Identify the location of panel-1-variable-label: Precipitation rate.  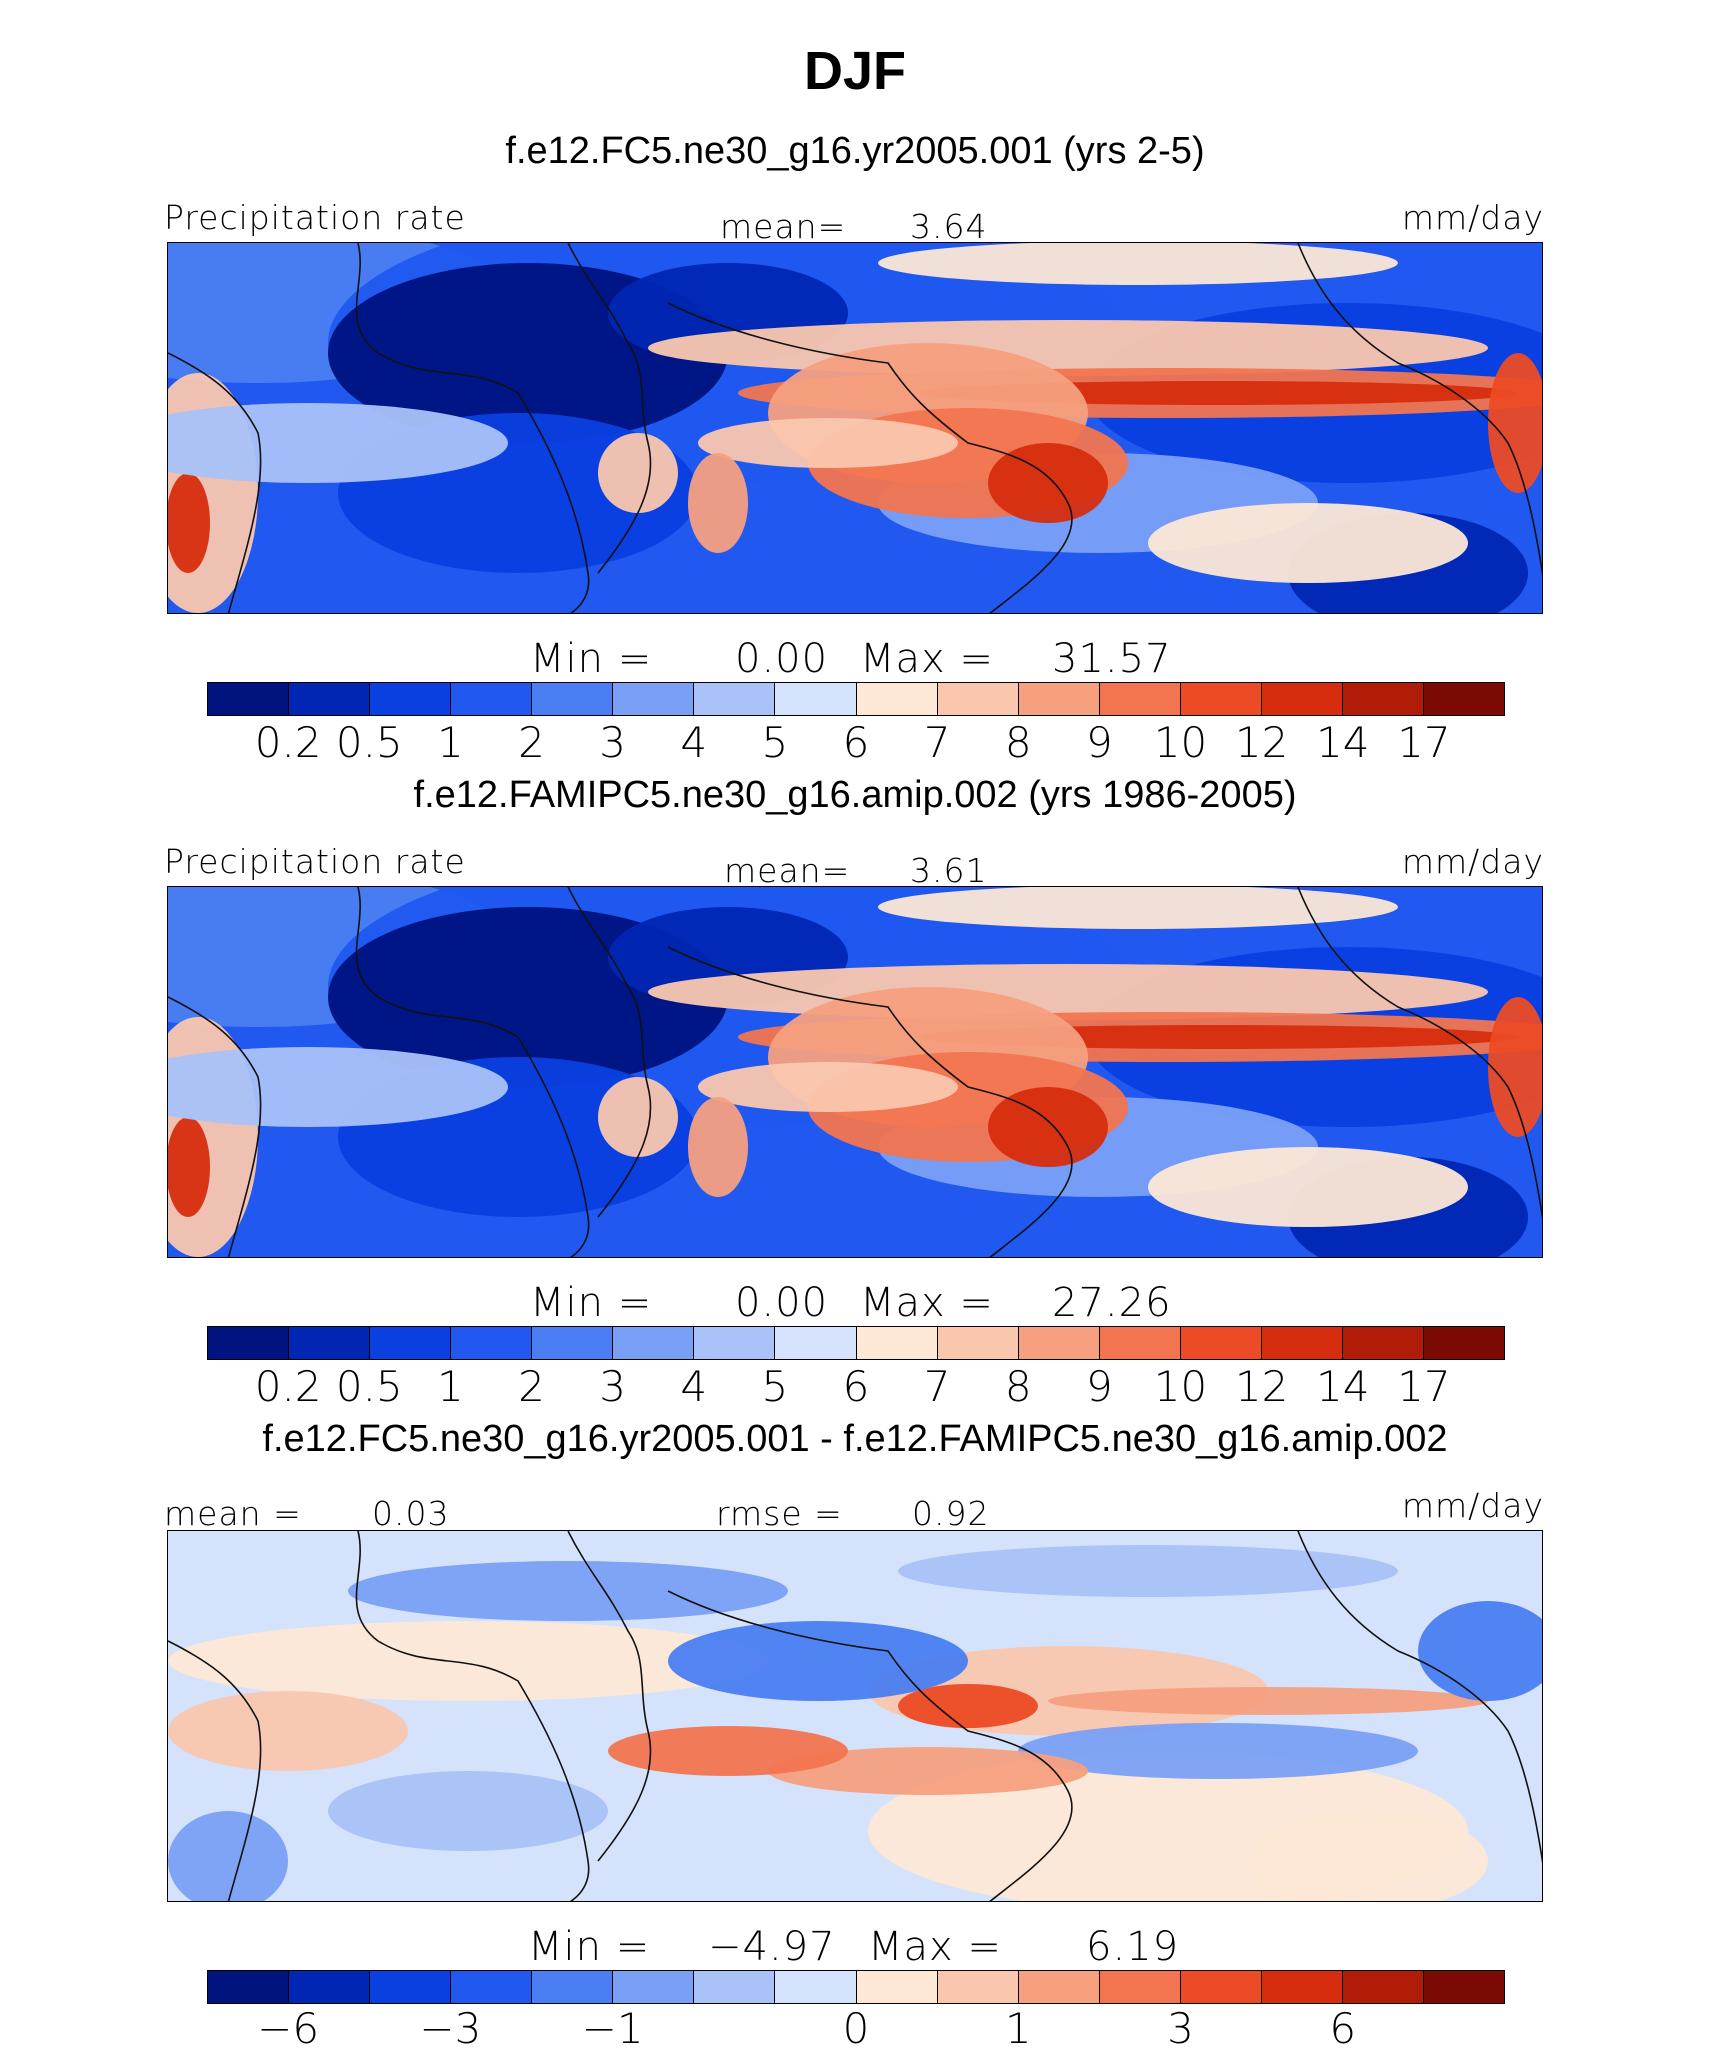
(315, 217).